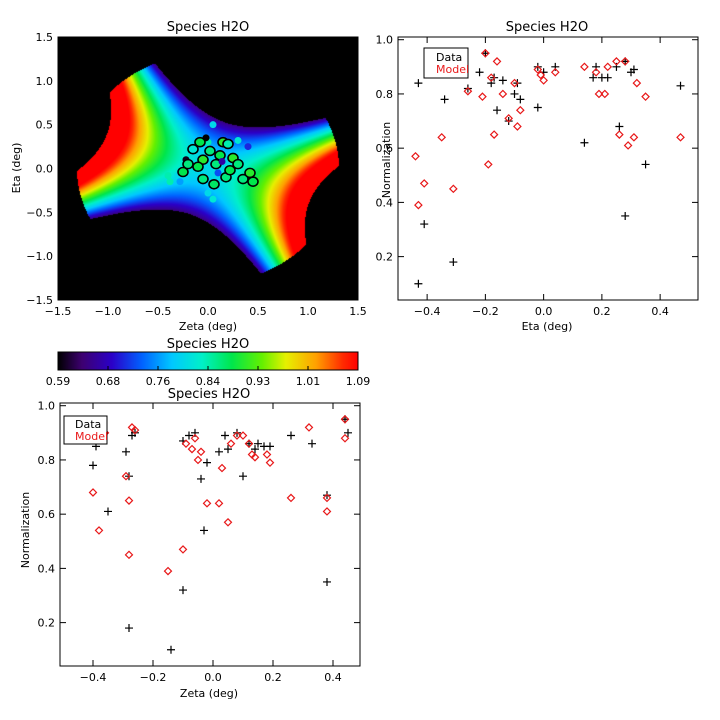  I want to click on map-x-tick-label: −1.5, so click(58, 311).